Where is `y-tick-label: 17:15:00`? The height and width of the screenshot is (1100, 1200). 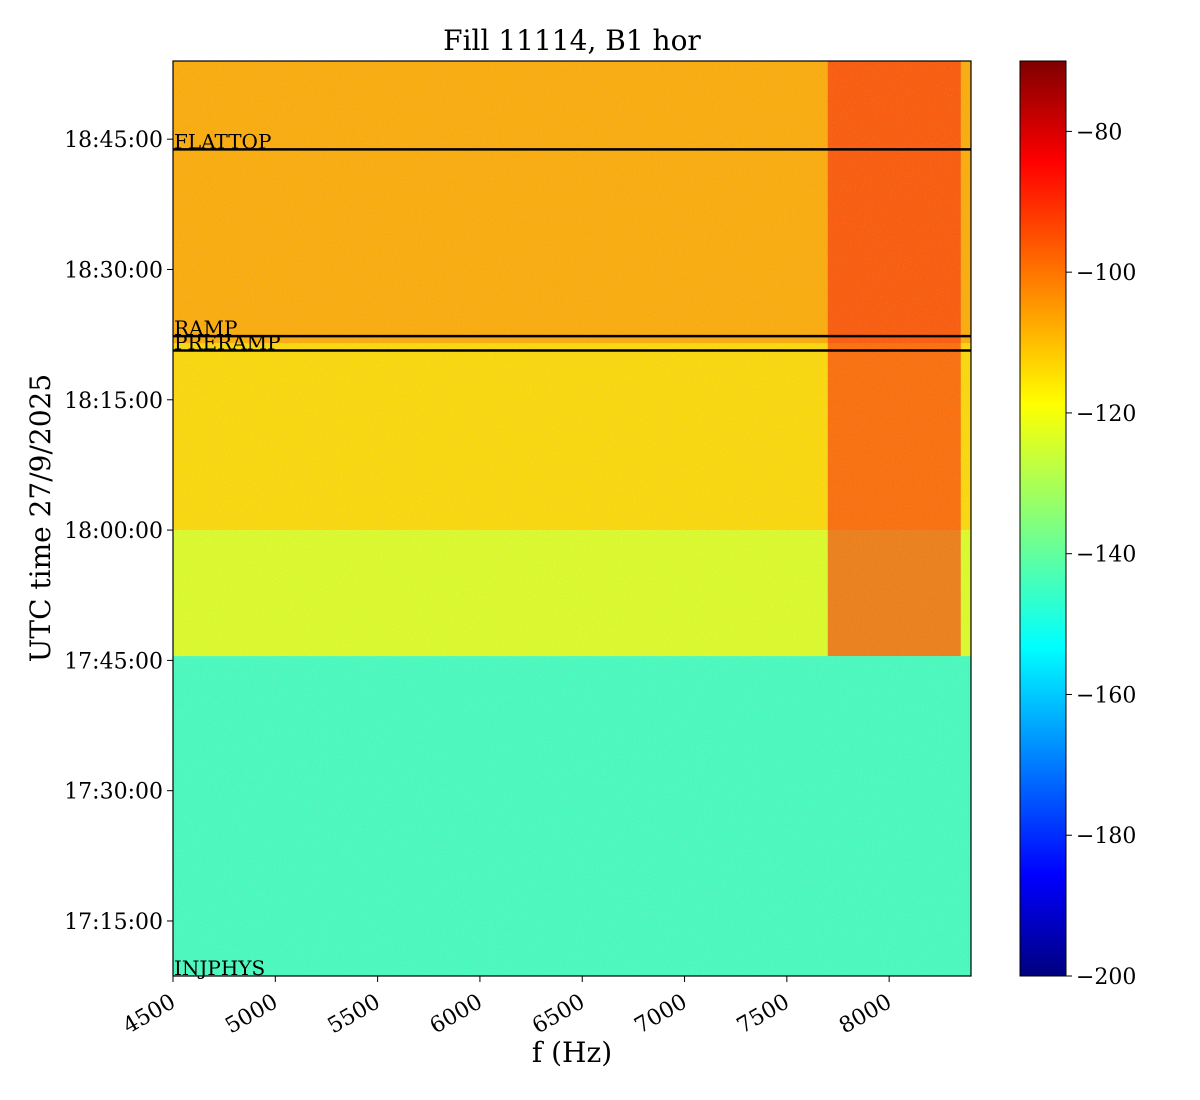
y-tick-label: 17:15:00 is located at coordinates (113, 922).